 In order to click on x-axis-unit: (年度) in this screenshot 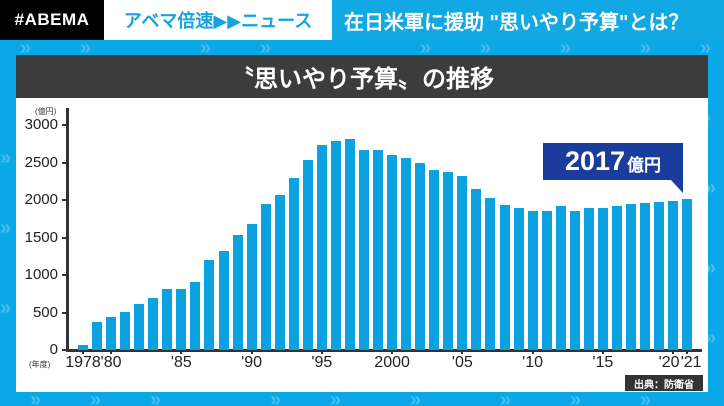, I will do `click(40, 364)`.